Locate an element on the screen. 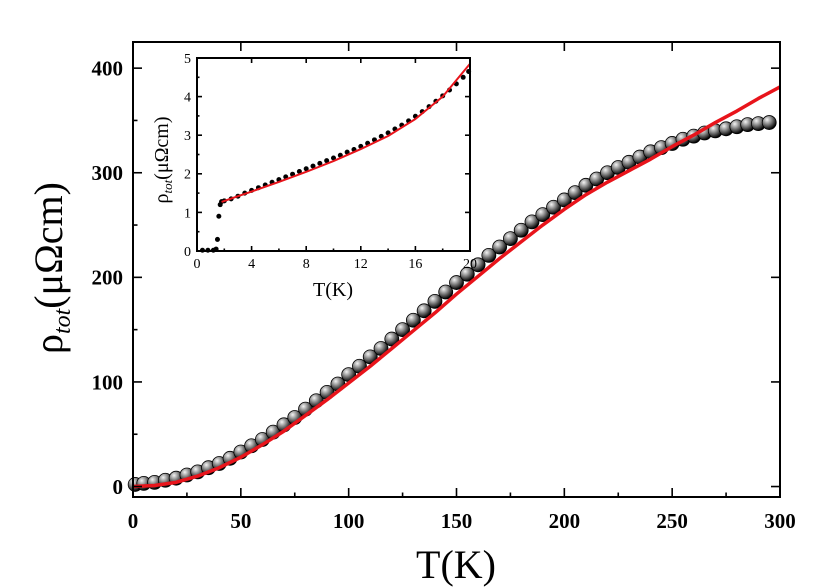  main-y-axis-unit: (μΩcm) is located at coordinates (48, 245).